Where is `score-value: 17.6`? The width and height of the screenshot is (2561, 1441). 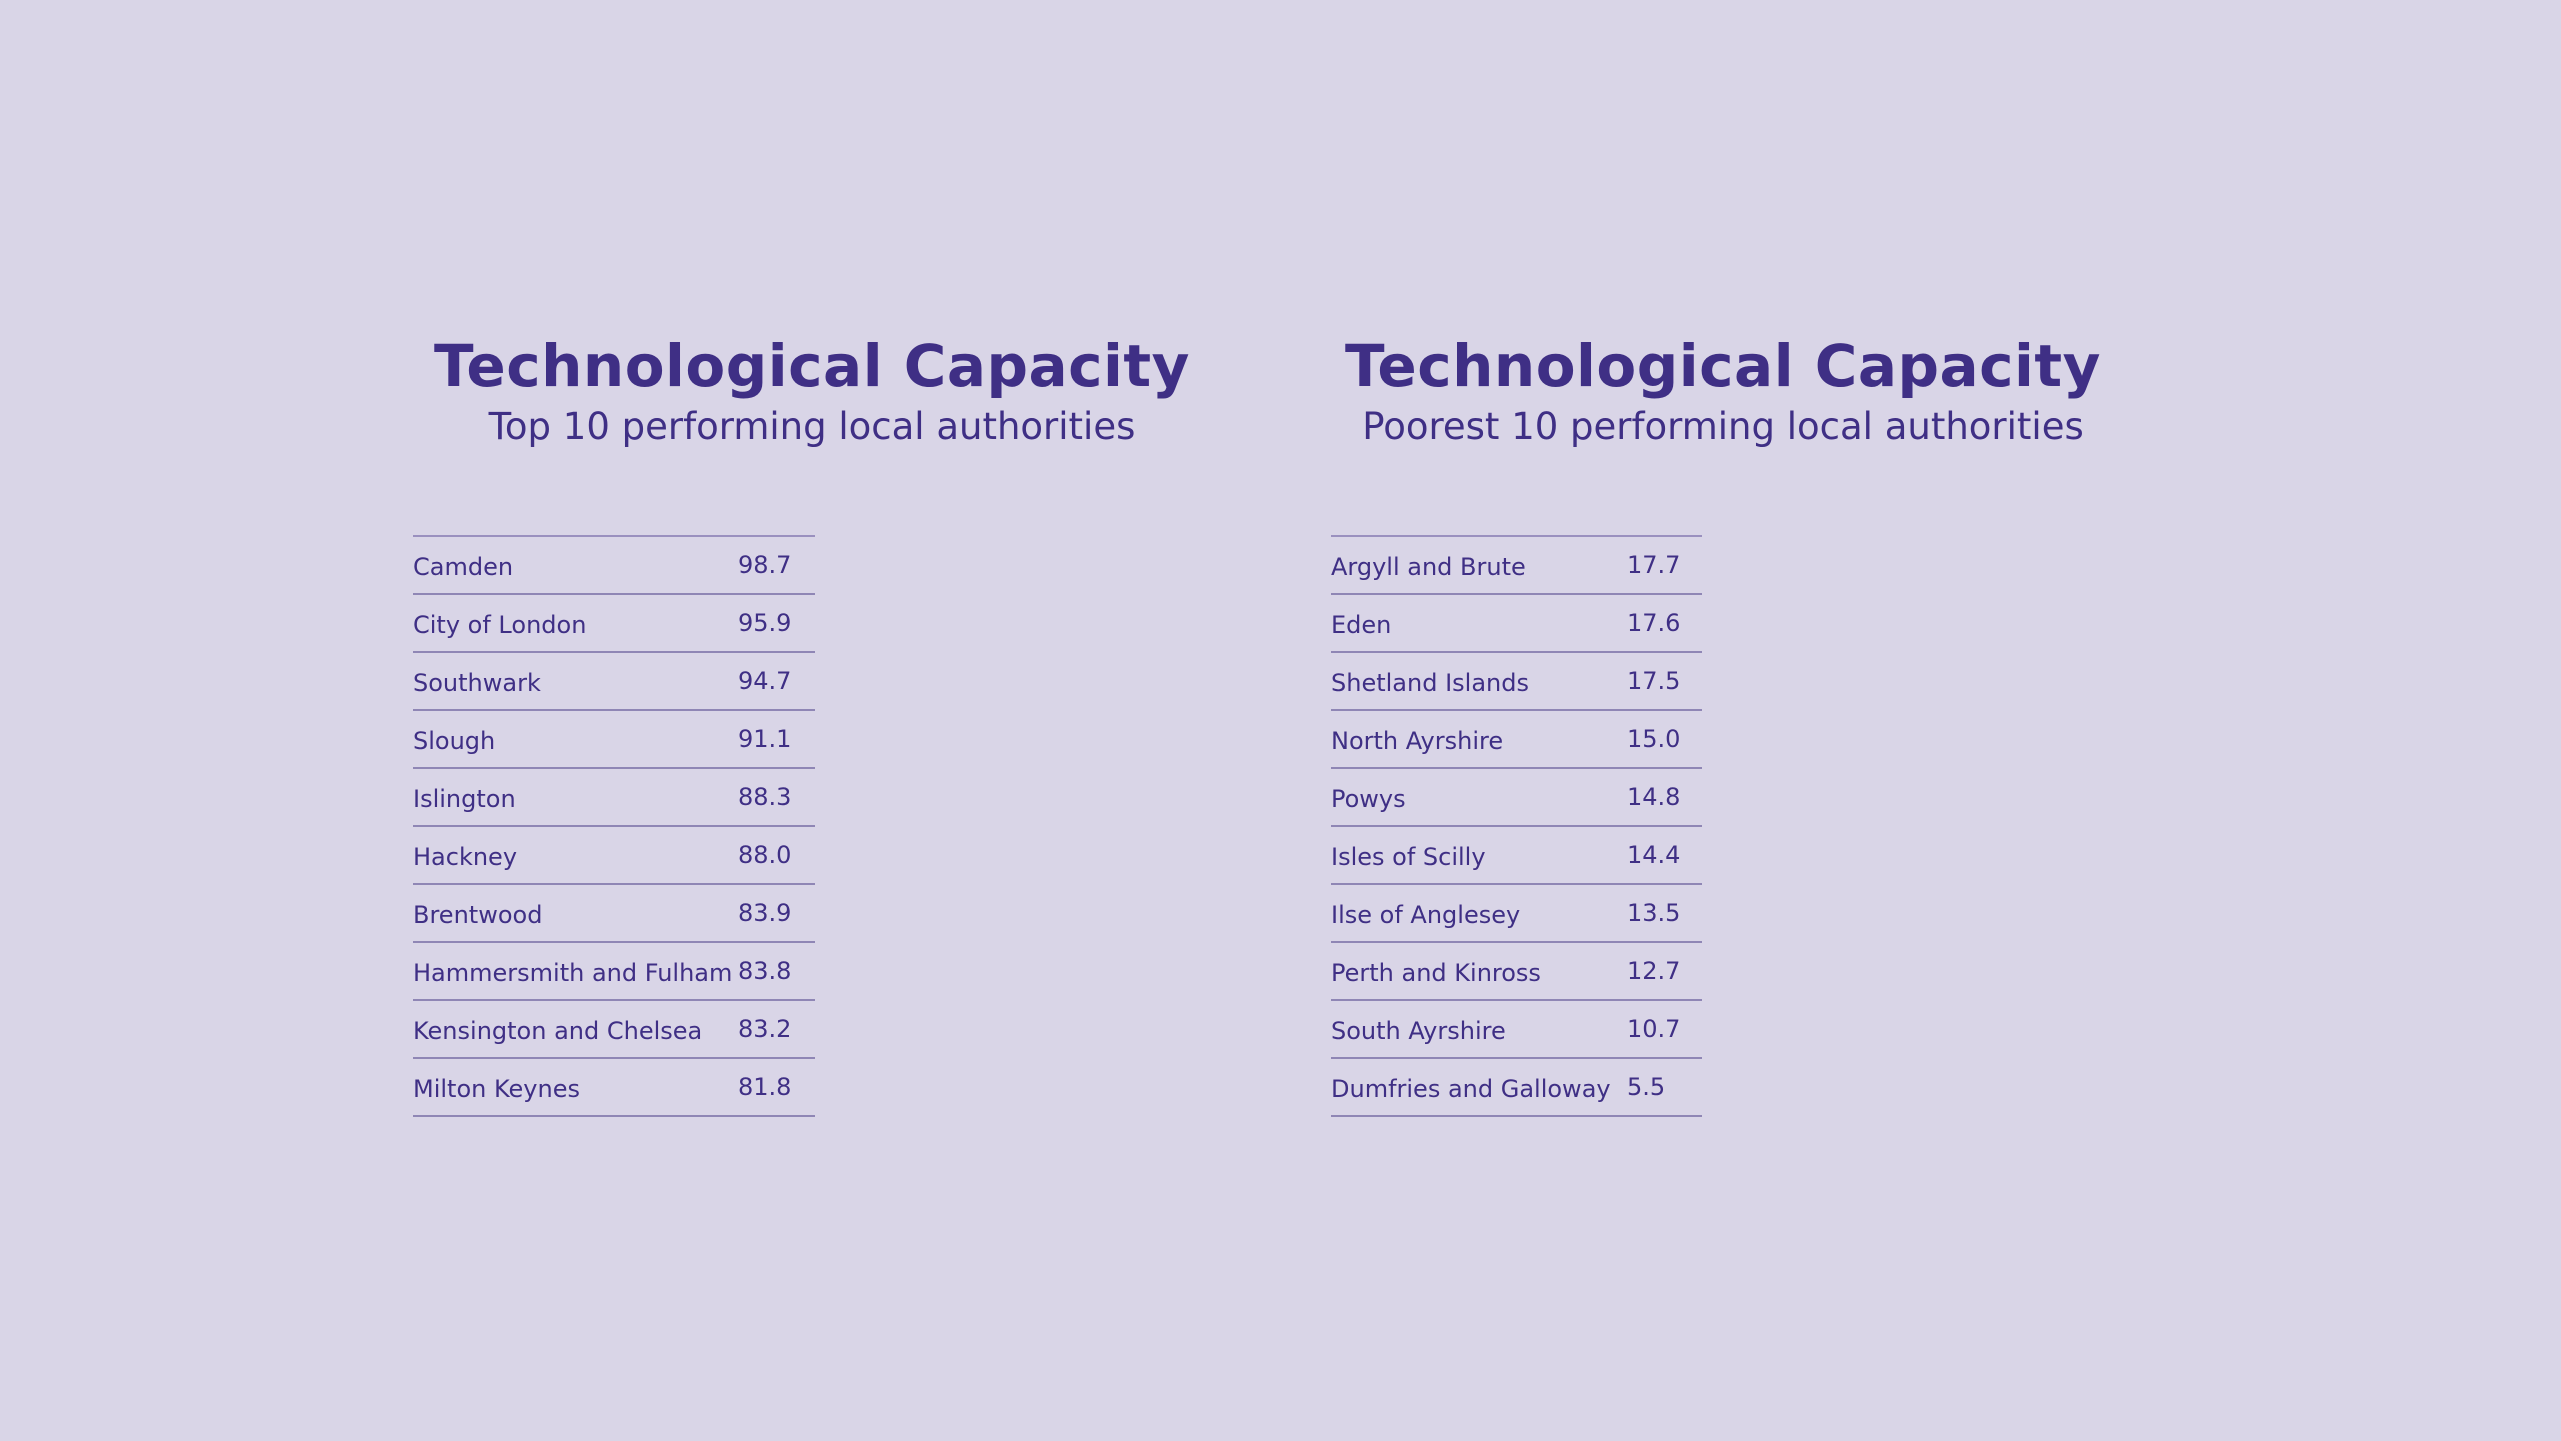 score-value: 17.6 is located at coordinates (1654, 623).